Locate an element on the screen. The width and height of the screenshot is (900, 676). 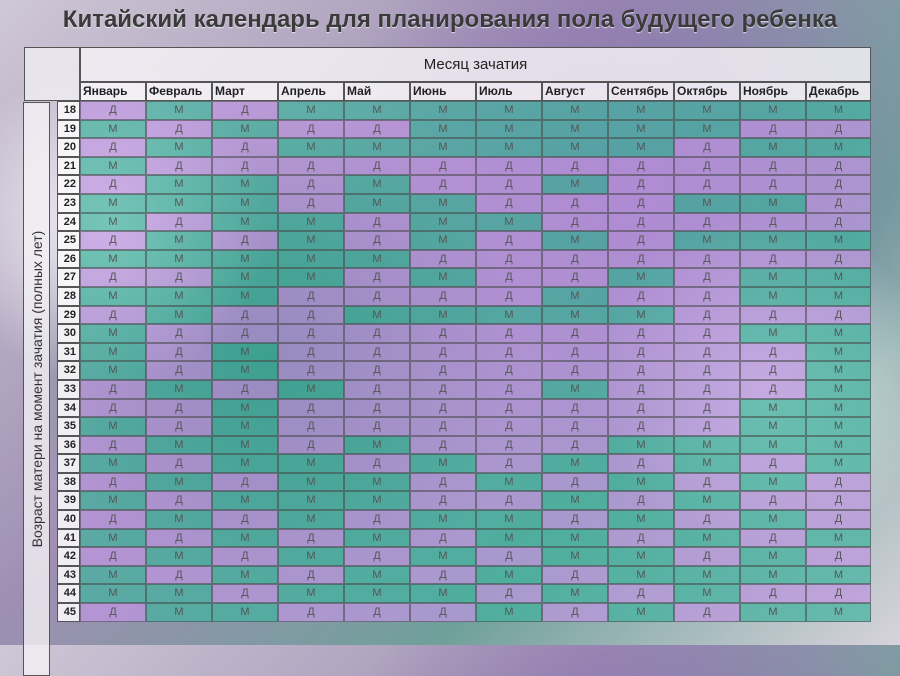
age-cell: 38 is located at coordinates (68, 482).